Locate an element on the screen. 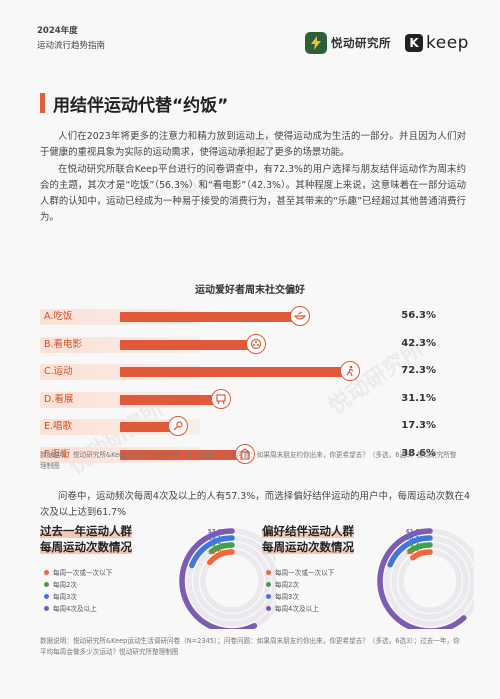  bar-row: F.逛街 38.6% is located at coordinates (252, 454).